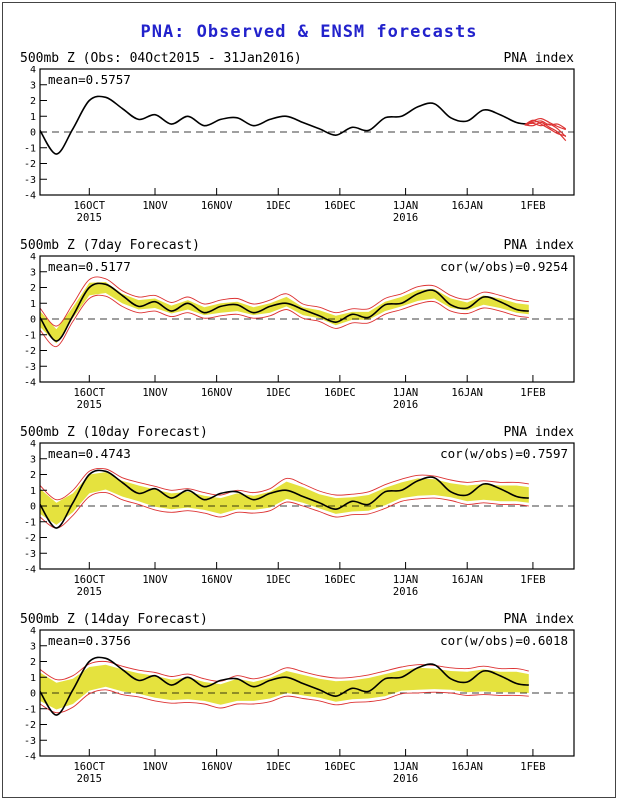 This screenshot has width=618, height=800. Describe the element at coordinates (284, 510) in the screenshot. I see `ensemble-envelope-lower` at that location.